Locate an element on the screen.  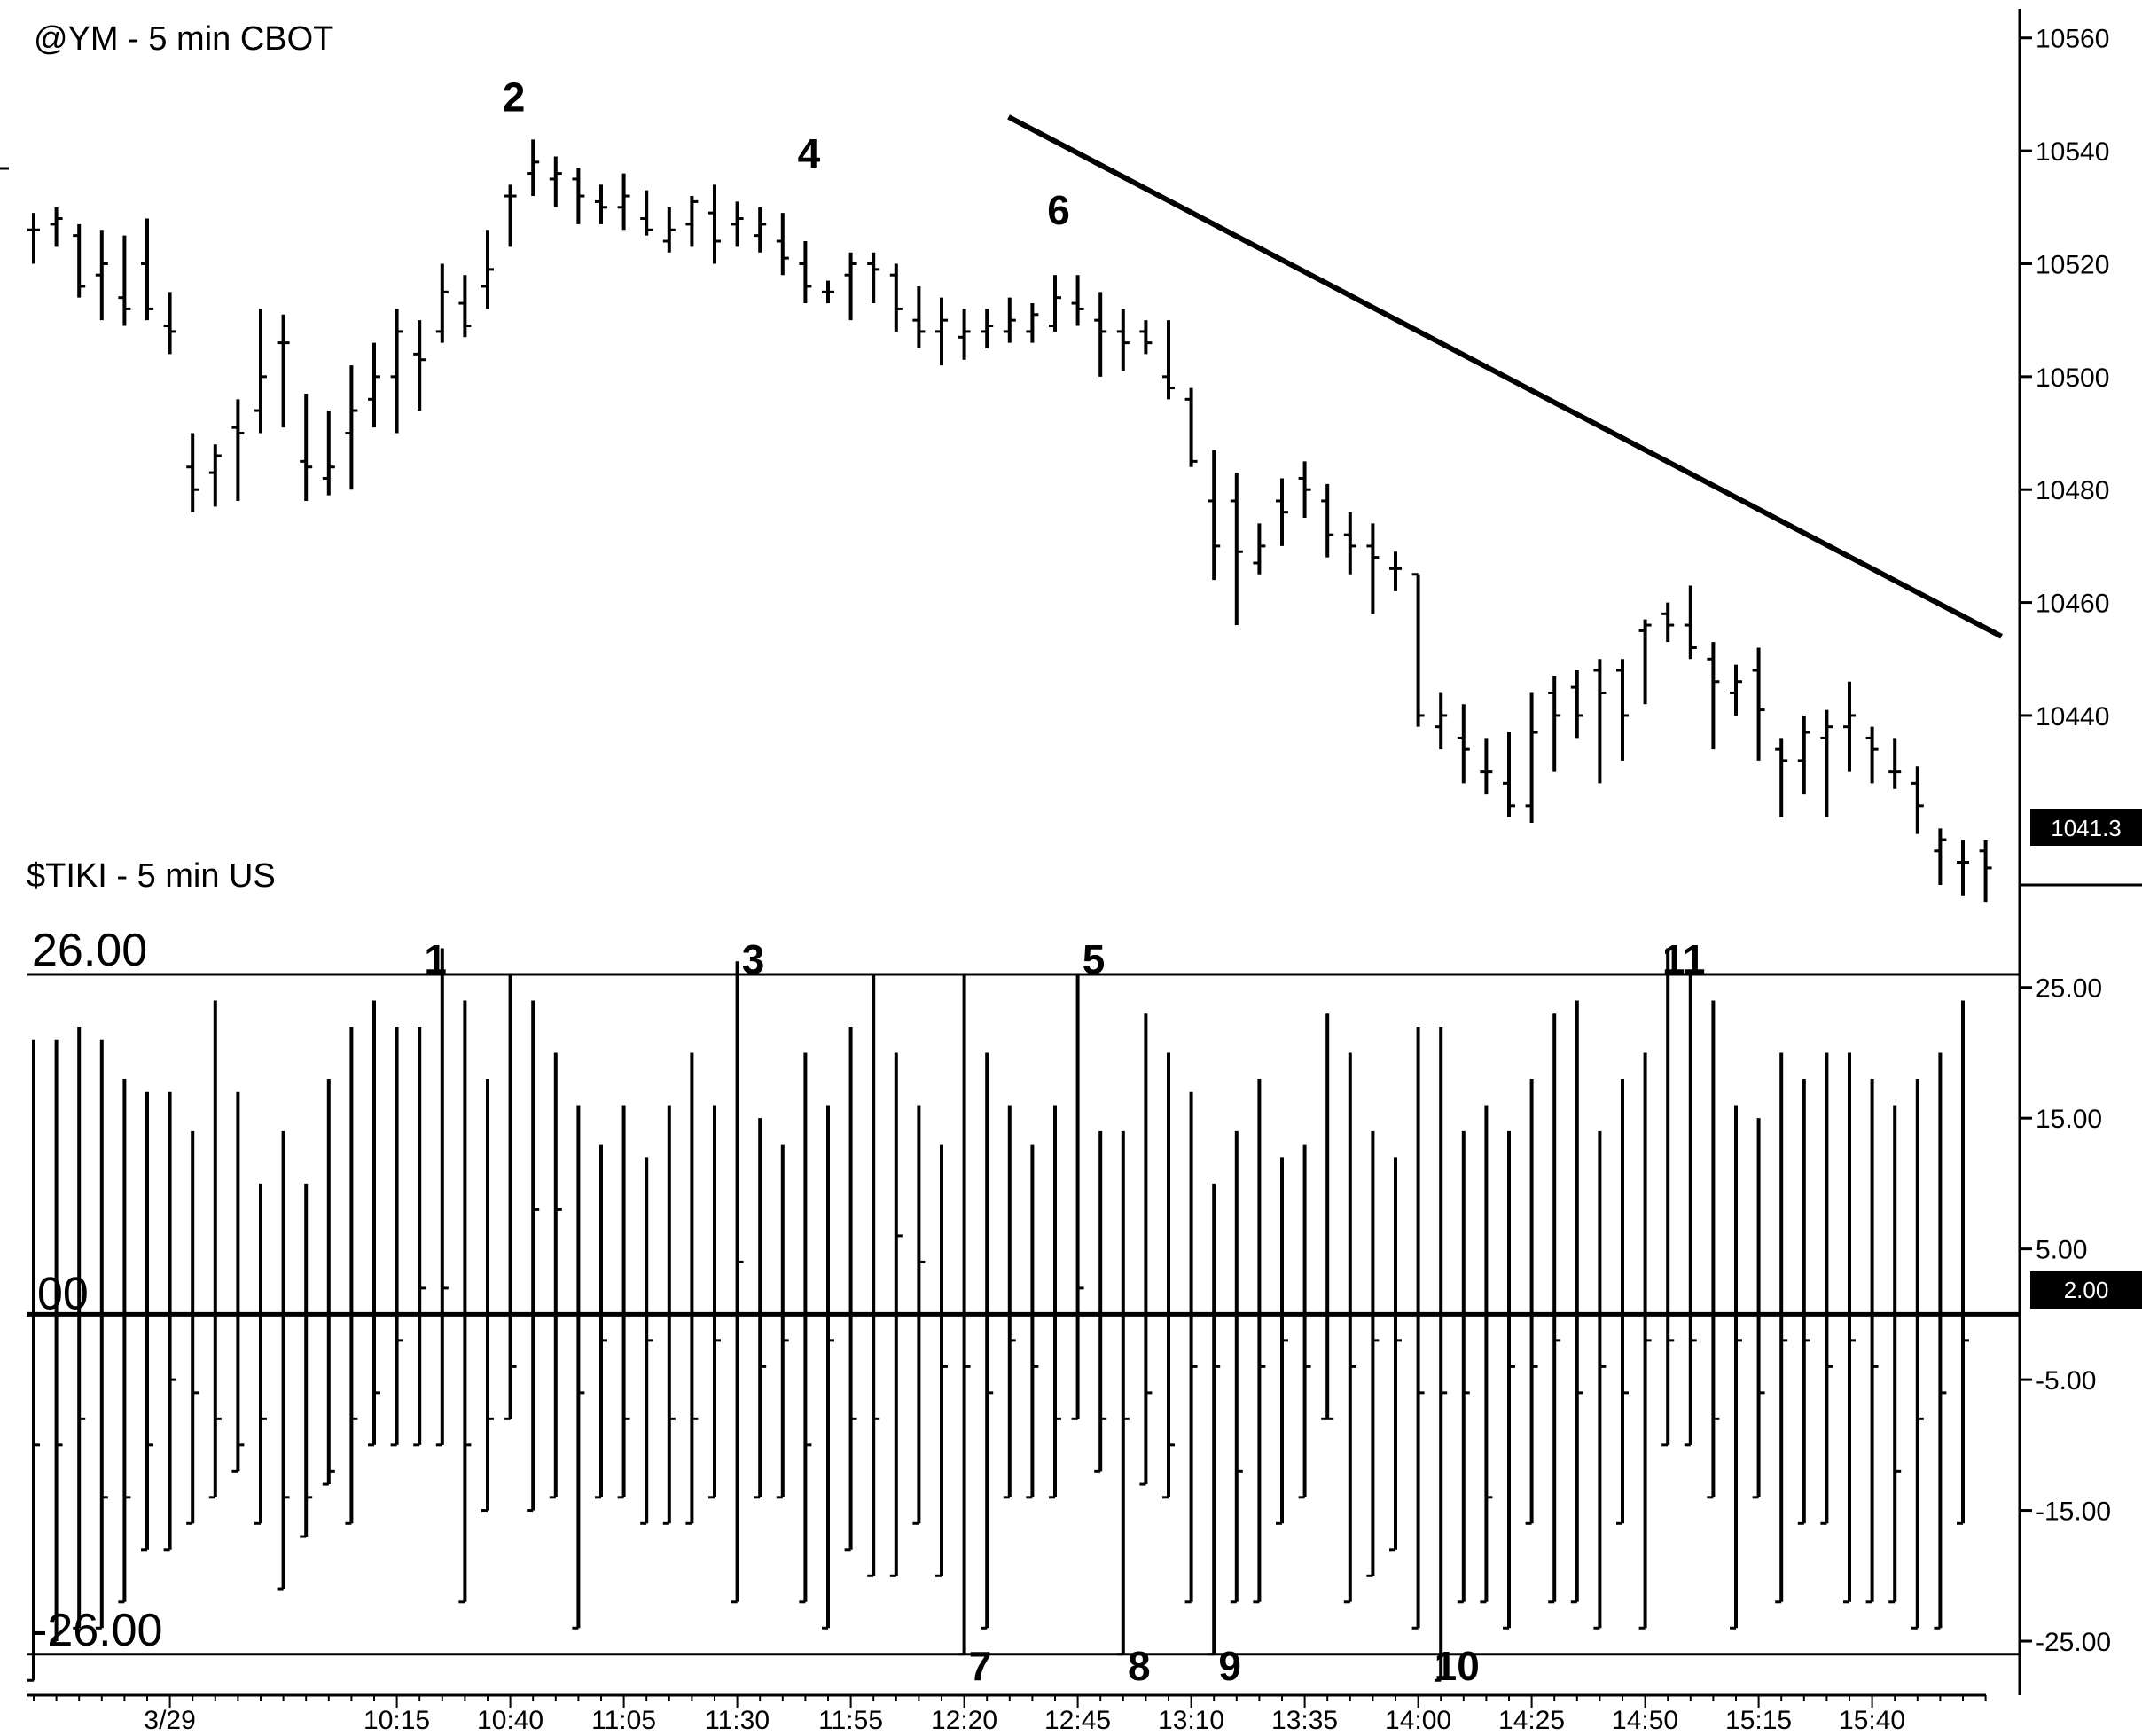
tick-extreme-label: 10 is located at coordinates (1457, 1666).